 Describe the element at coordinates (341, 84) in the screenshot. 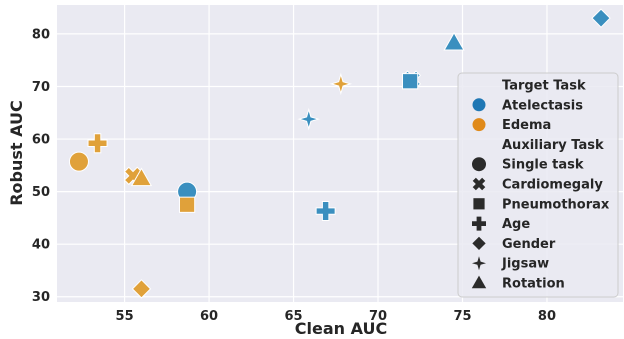

I see `point-edema-jigsaw` at that location.